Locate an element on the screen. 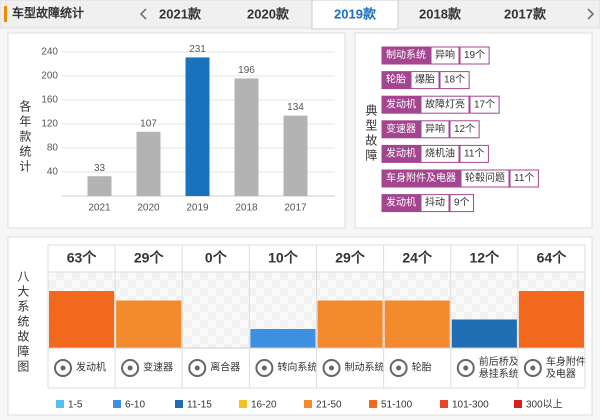  fault-problem: 故障灯亮 is located at coordinates (445, 103).